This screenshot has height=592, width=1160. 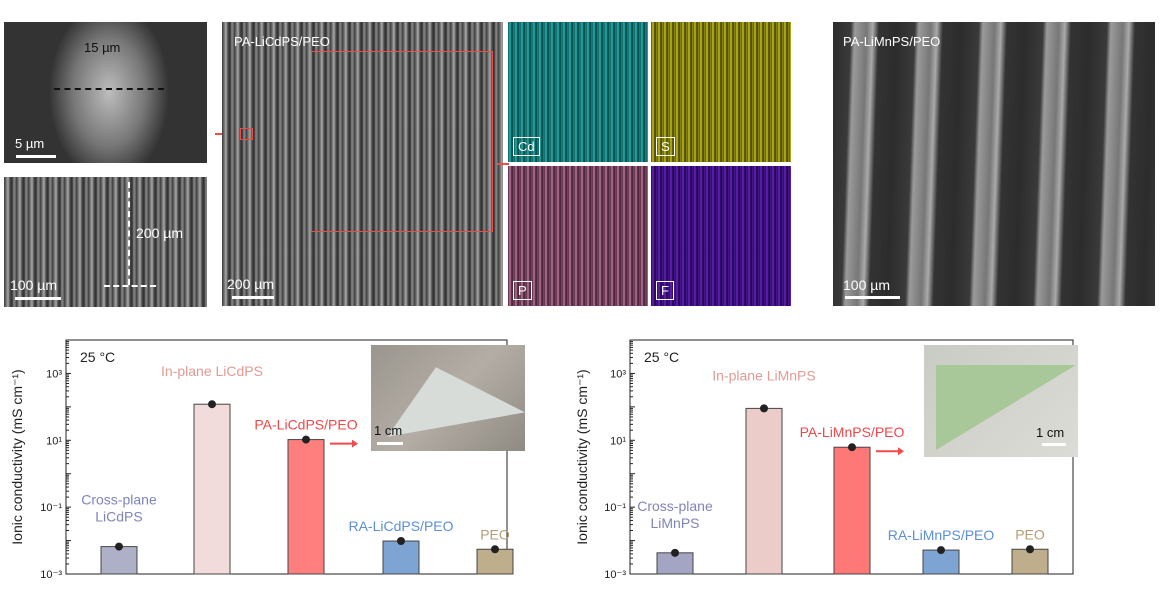 I want to click on sem-cross-section: 200 µm 100 µm, so click(x=105, y=242).